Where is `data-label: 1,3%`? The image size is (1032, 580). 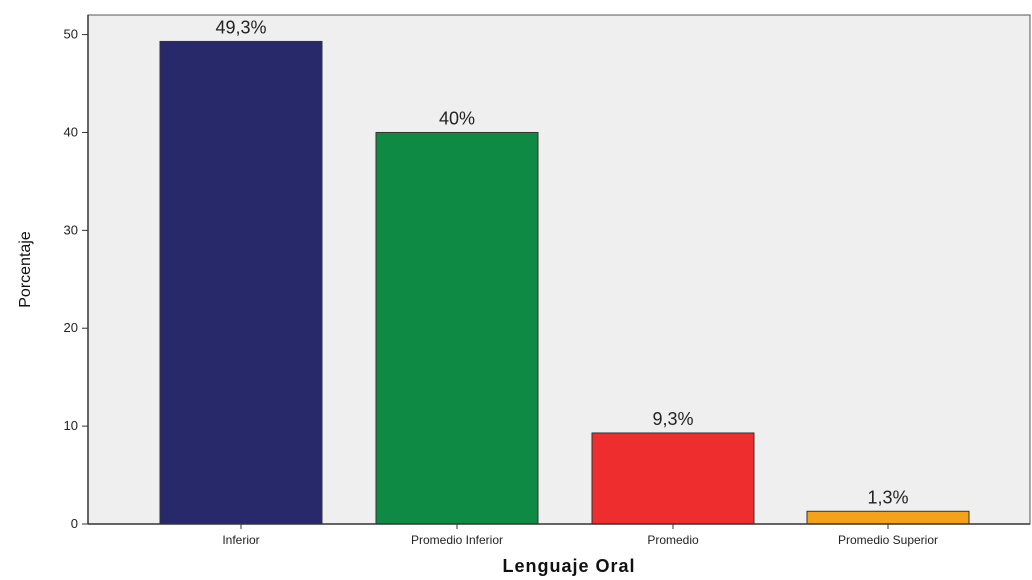
data-label: 1,3% is located at coordinates (887, 497).